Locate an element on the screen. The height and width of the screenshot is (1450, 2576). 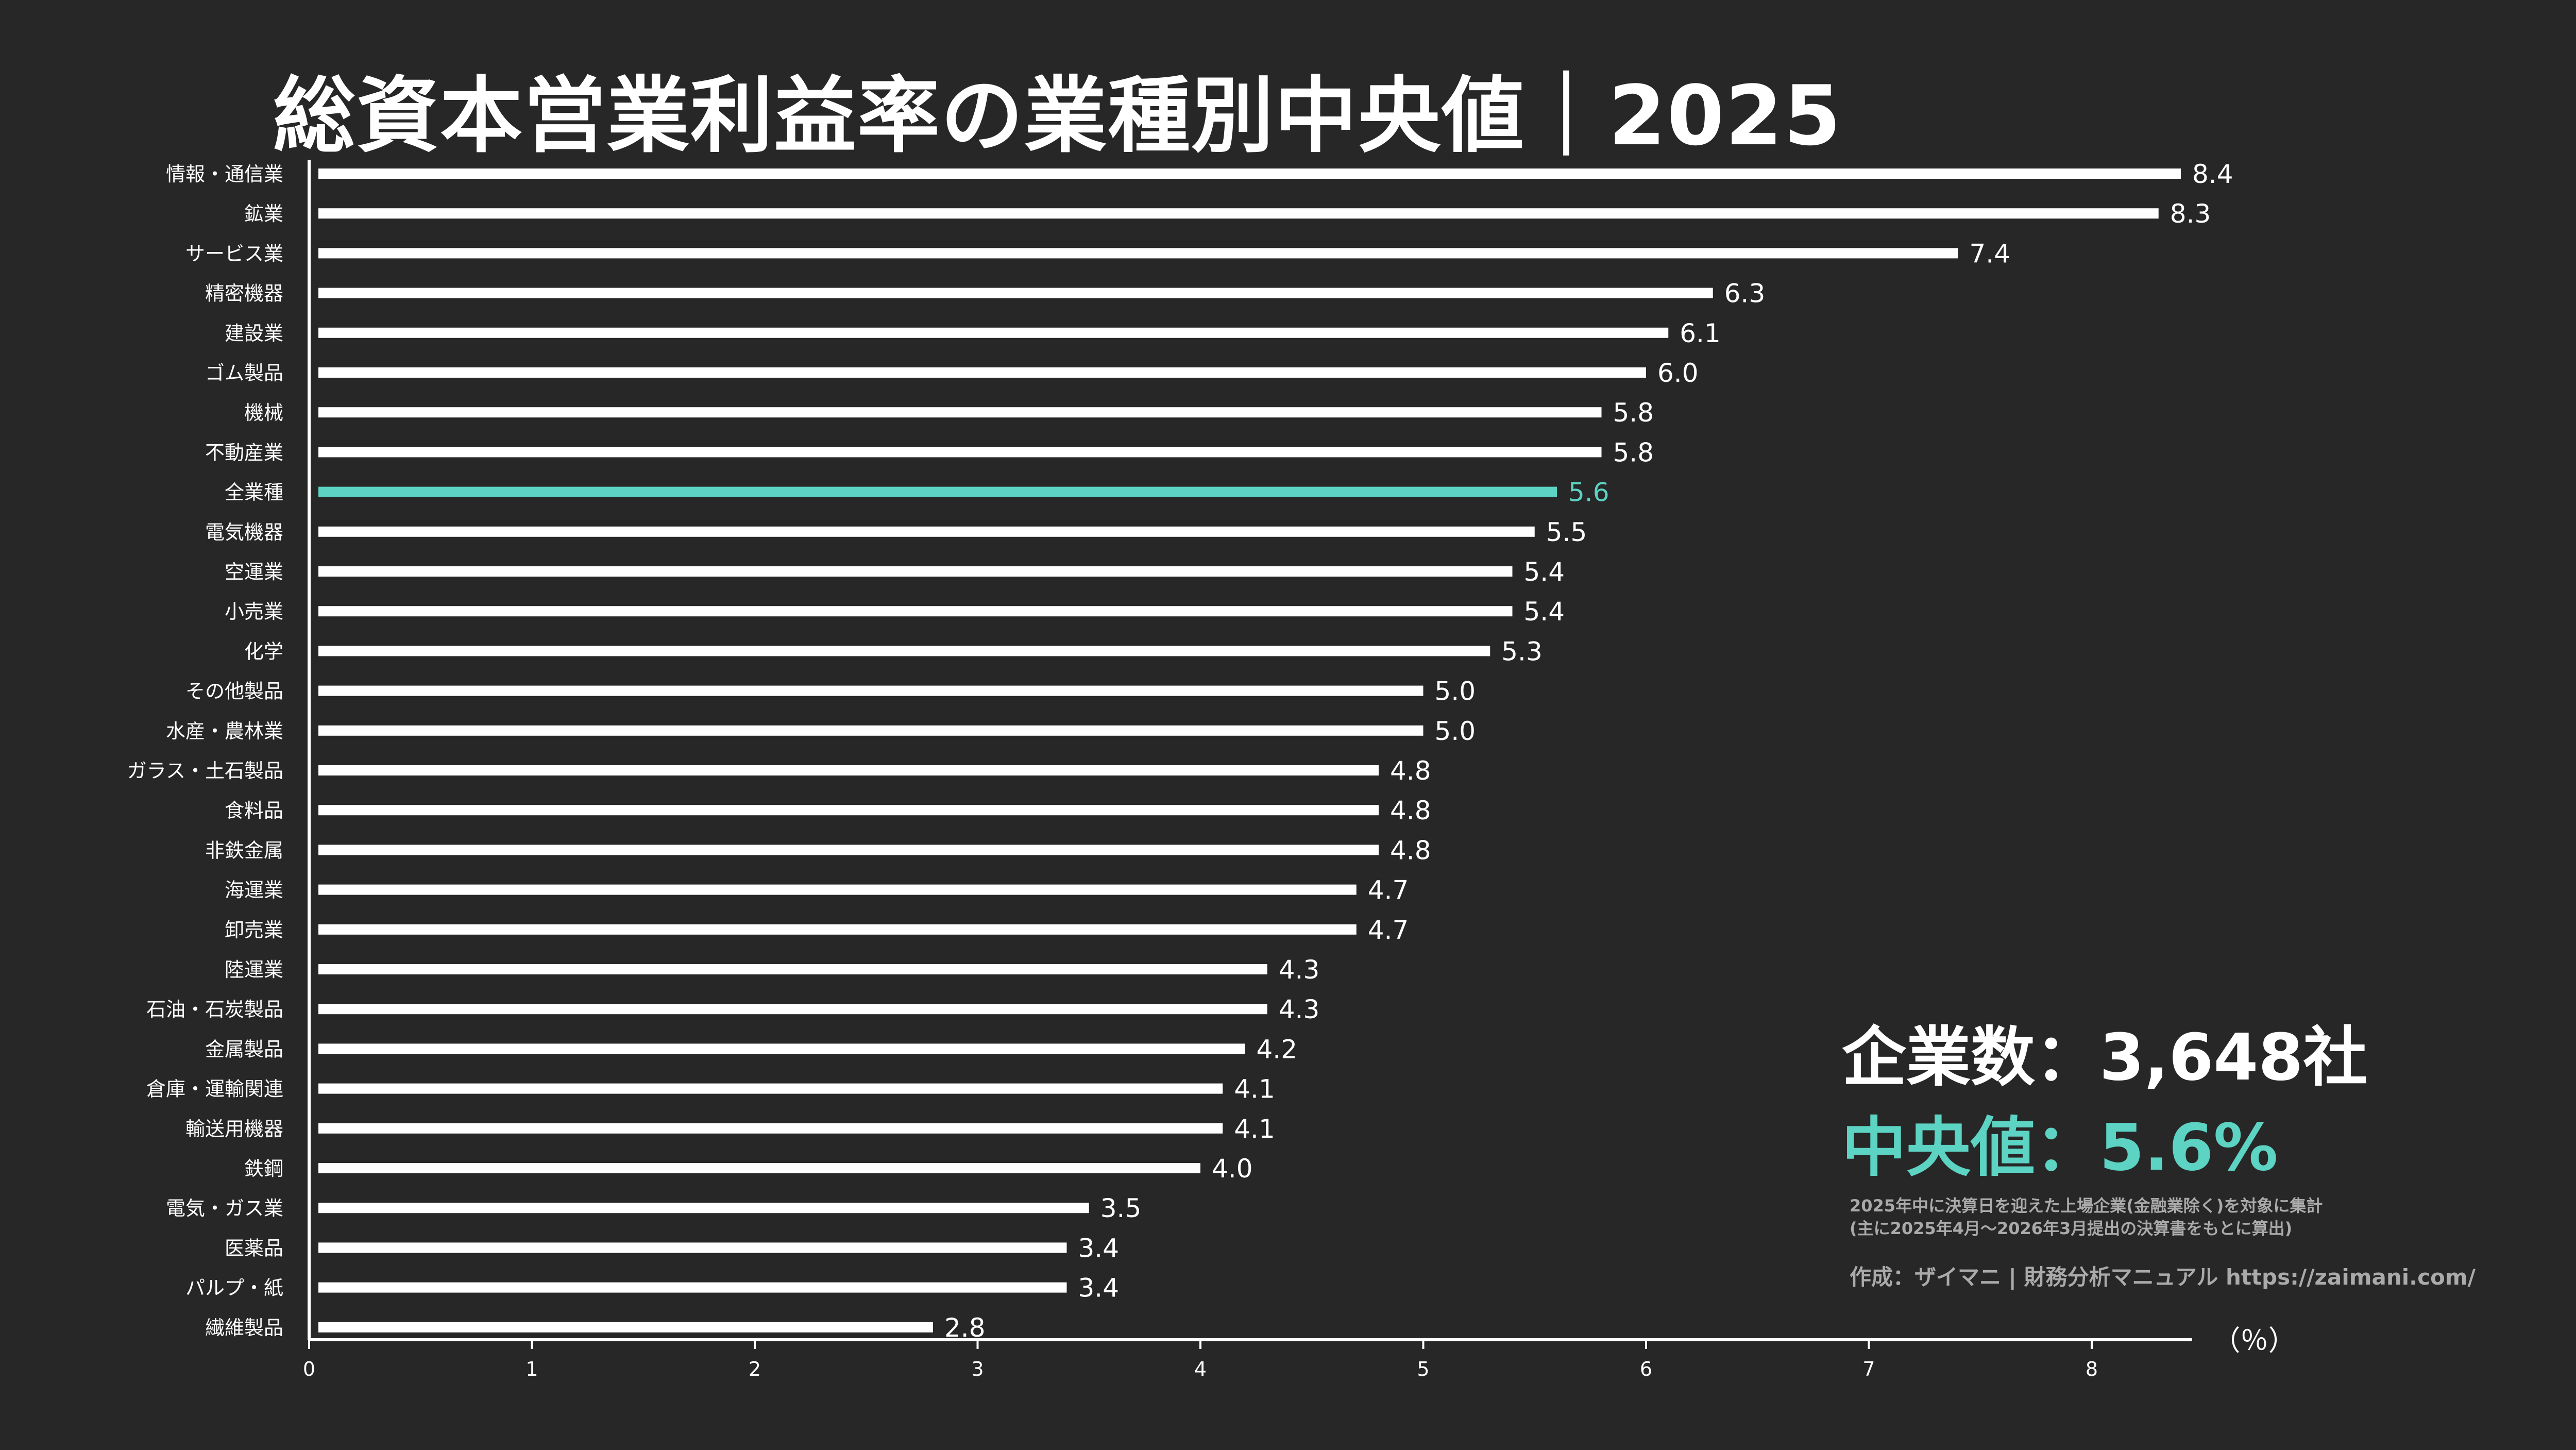
category-label: サービス業 is located at coordinates (234, 253).